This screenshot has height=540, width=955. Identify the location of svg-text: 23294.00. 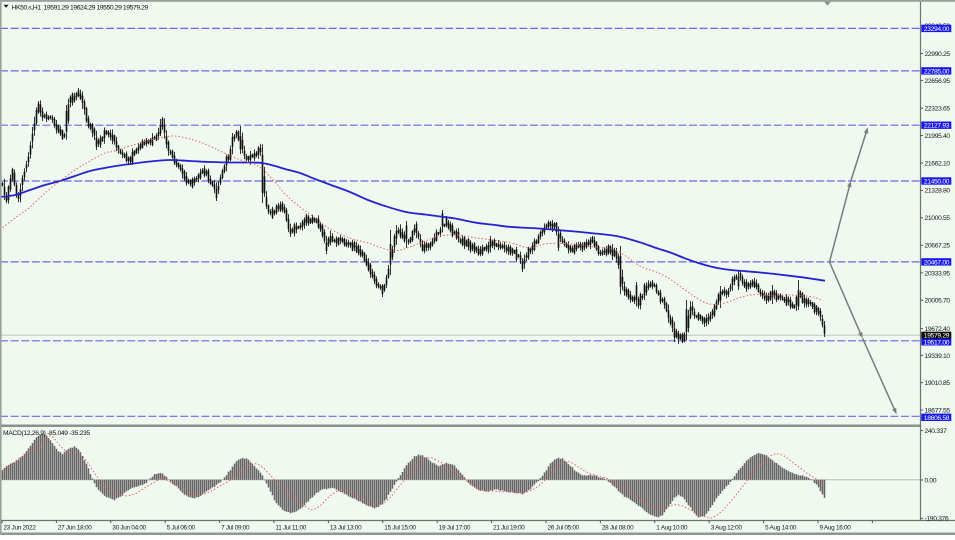
(937, 29).